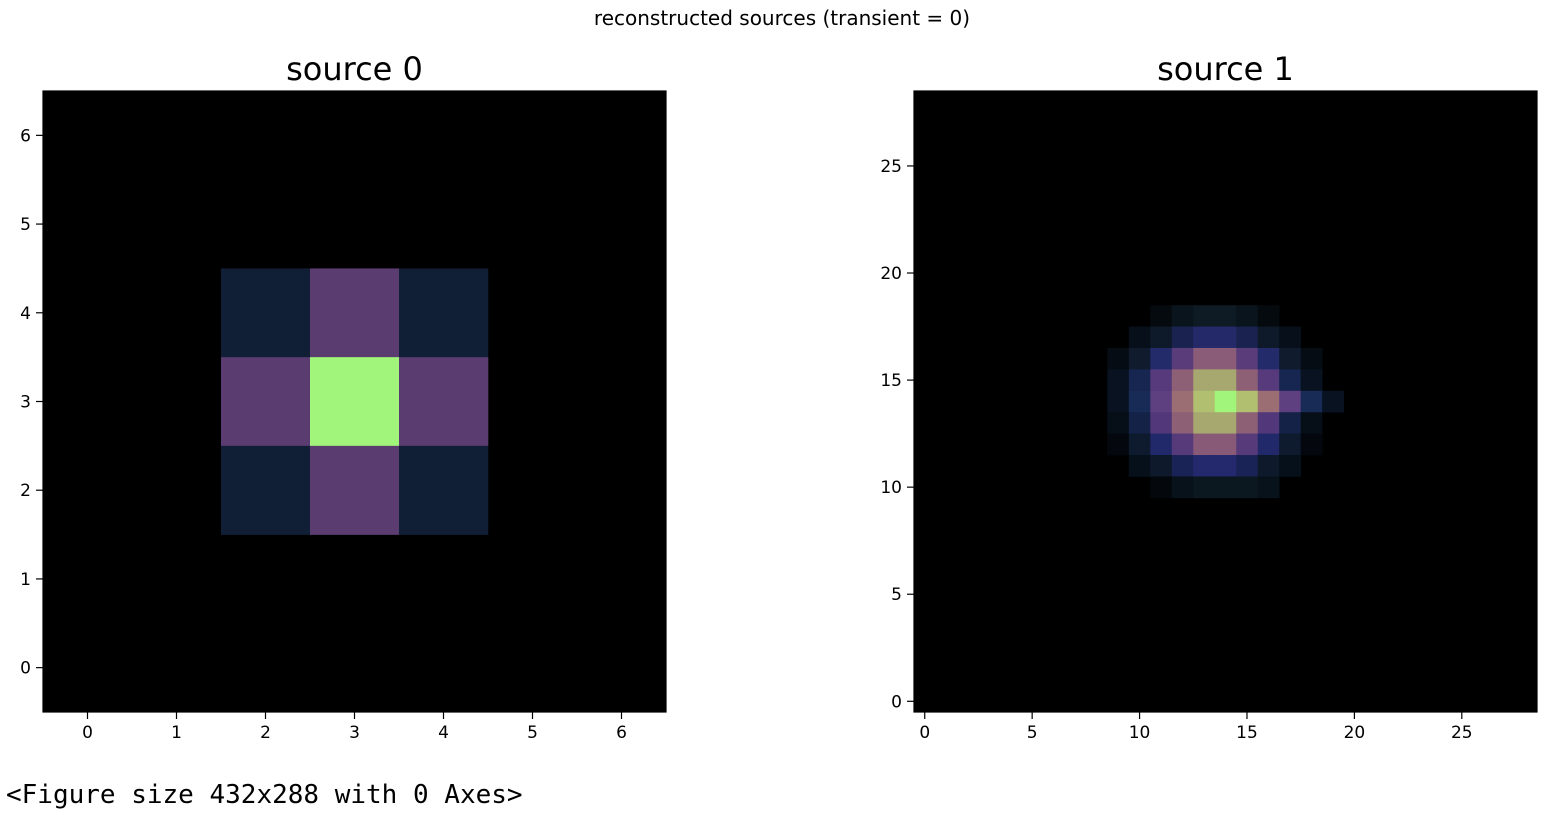  Describe the element at coordinates (25, 580) in the screenshot. I see `y-tick-label: 1` at that location.